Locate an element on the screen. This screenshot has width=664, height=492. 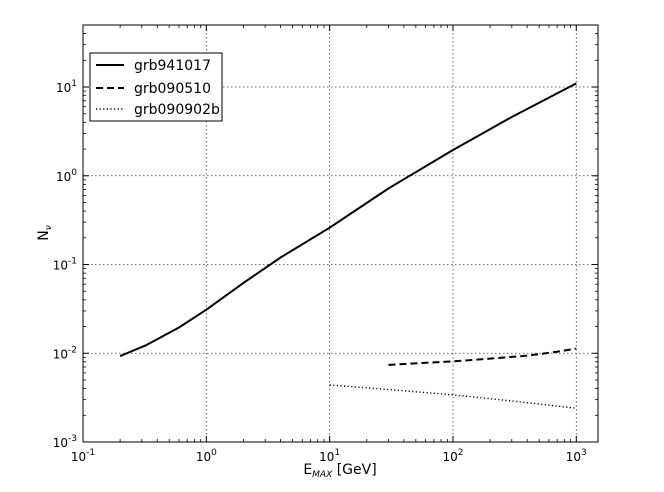
x-axis-label: EMAX [GeV] is located at coordinates (339, 471).